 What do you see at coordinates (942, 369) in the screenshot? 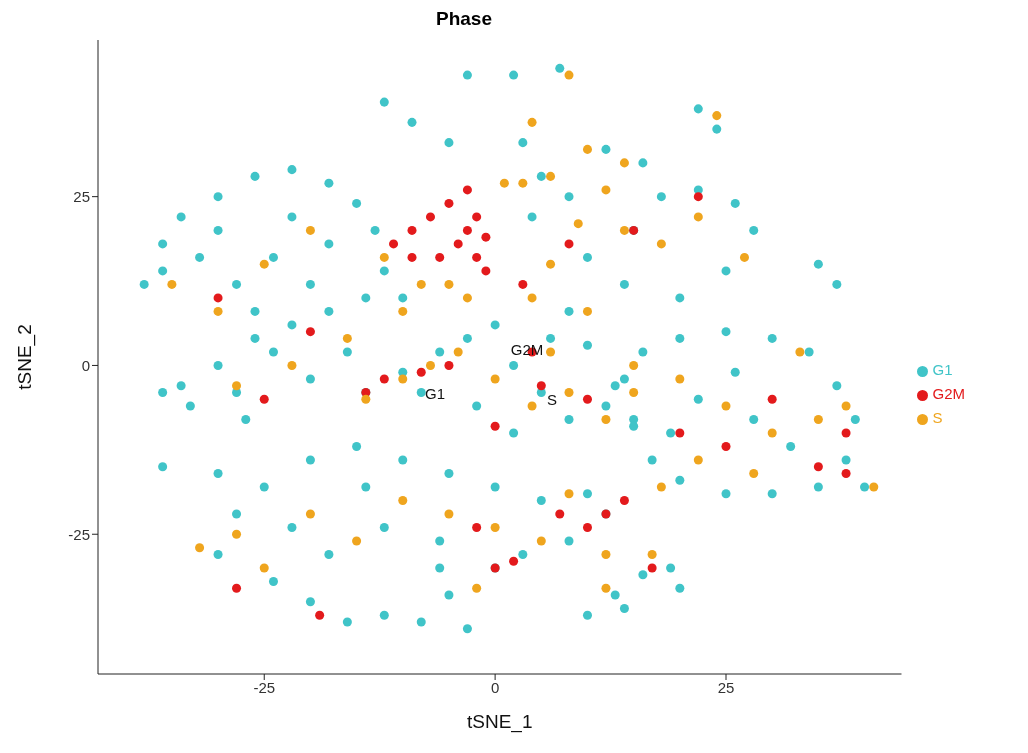
I see `legend-label: G1` at bounding box center [942, 369].